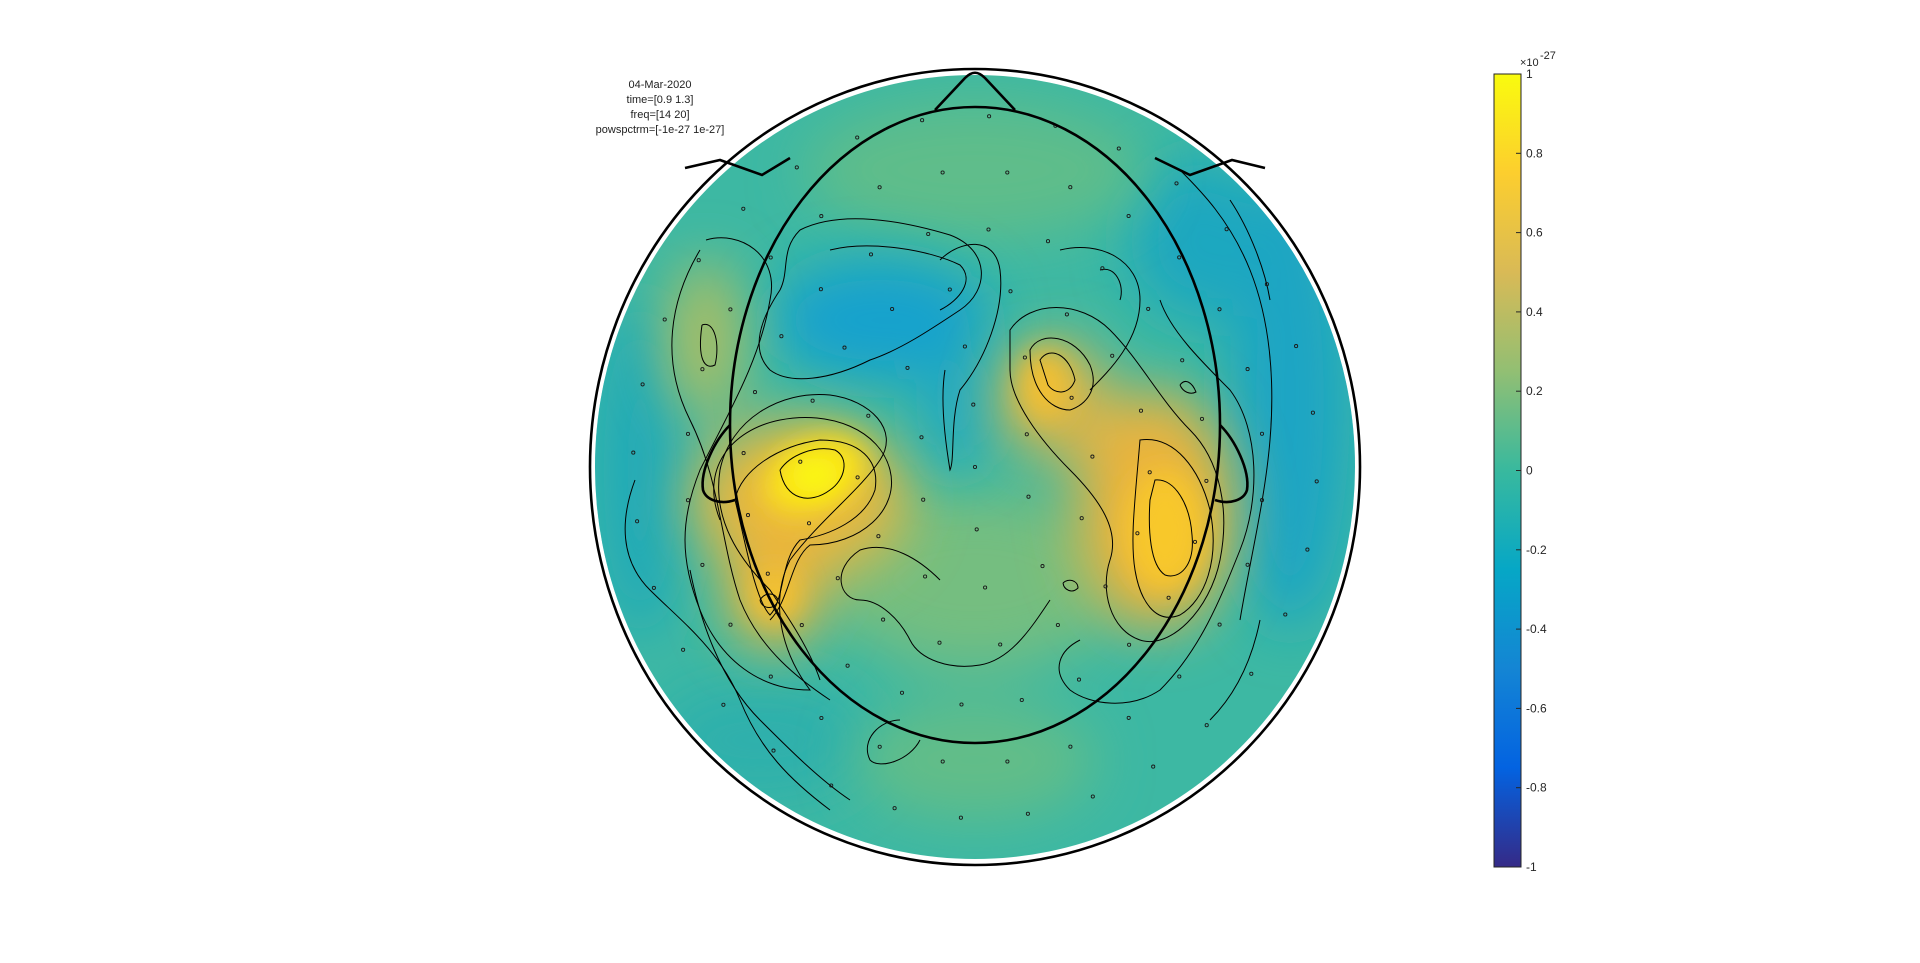  What do you see at coordinates (660, 130) in the screenshot?
I see `info-powspctrm: powspctrm=[-1e-27 1e-27]` at bounding box center [660, 130].